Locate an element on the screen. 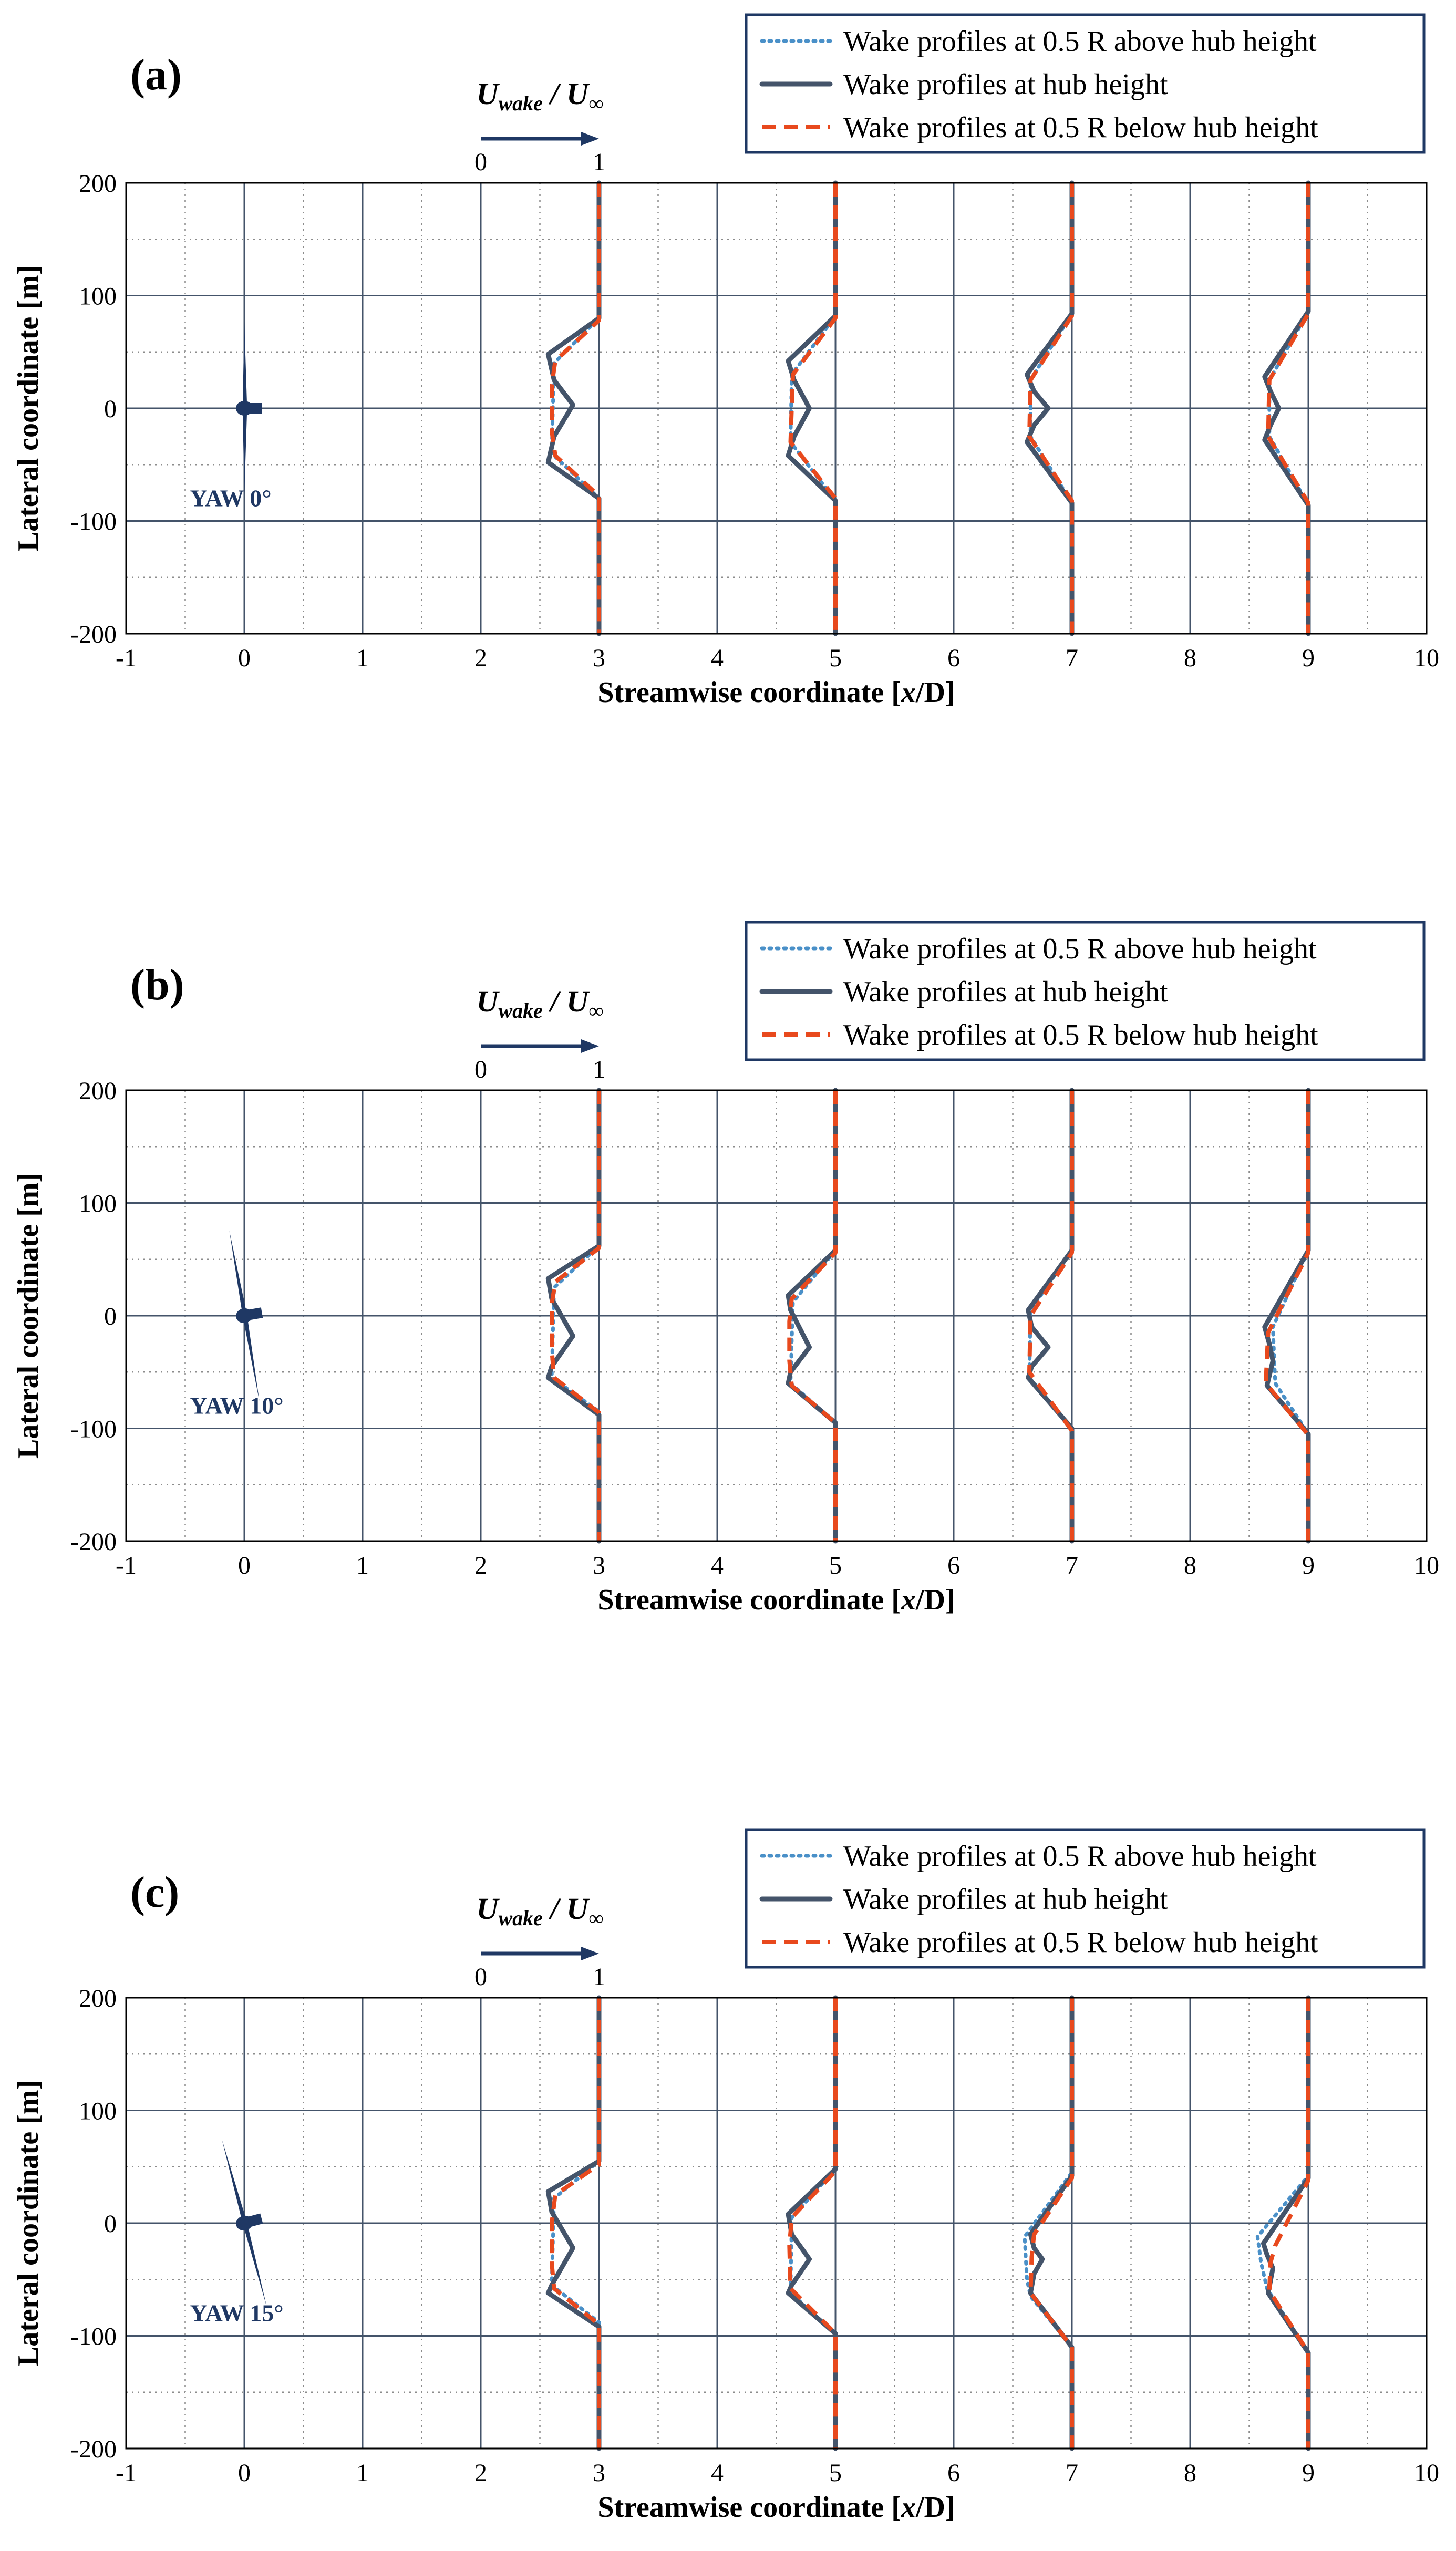  turbine-blade-upper is located at coordinates (245, 362).